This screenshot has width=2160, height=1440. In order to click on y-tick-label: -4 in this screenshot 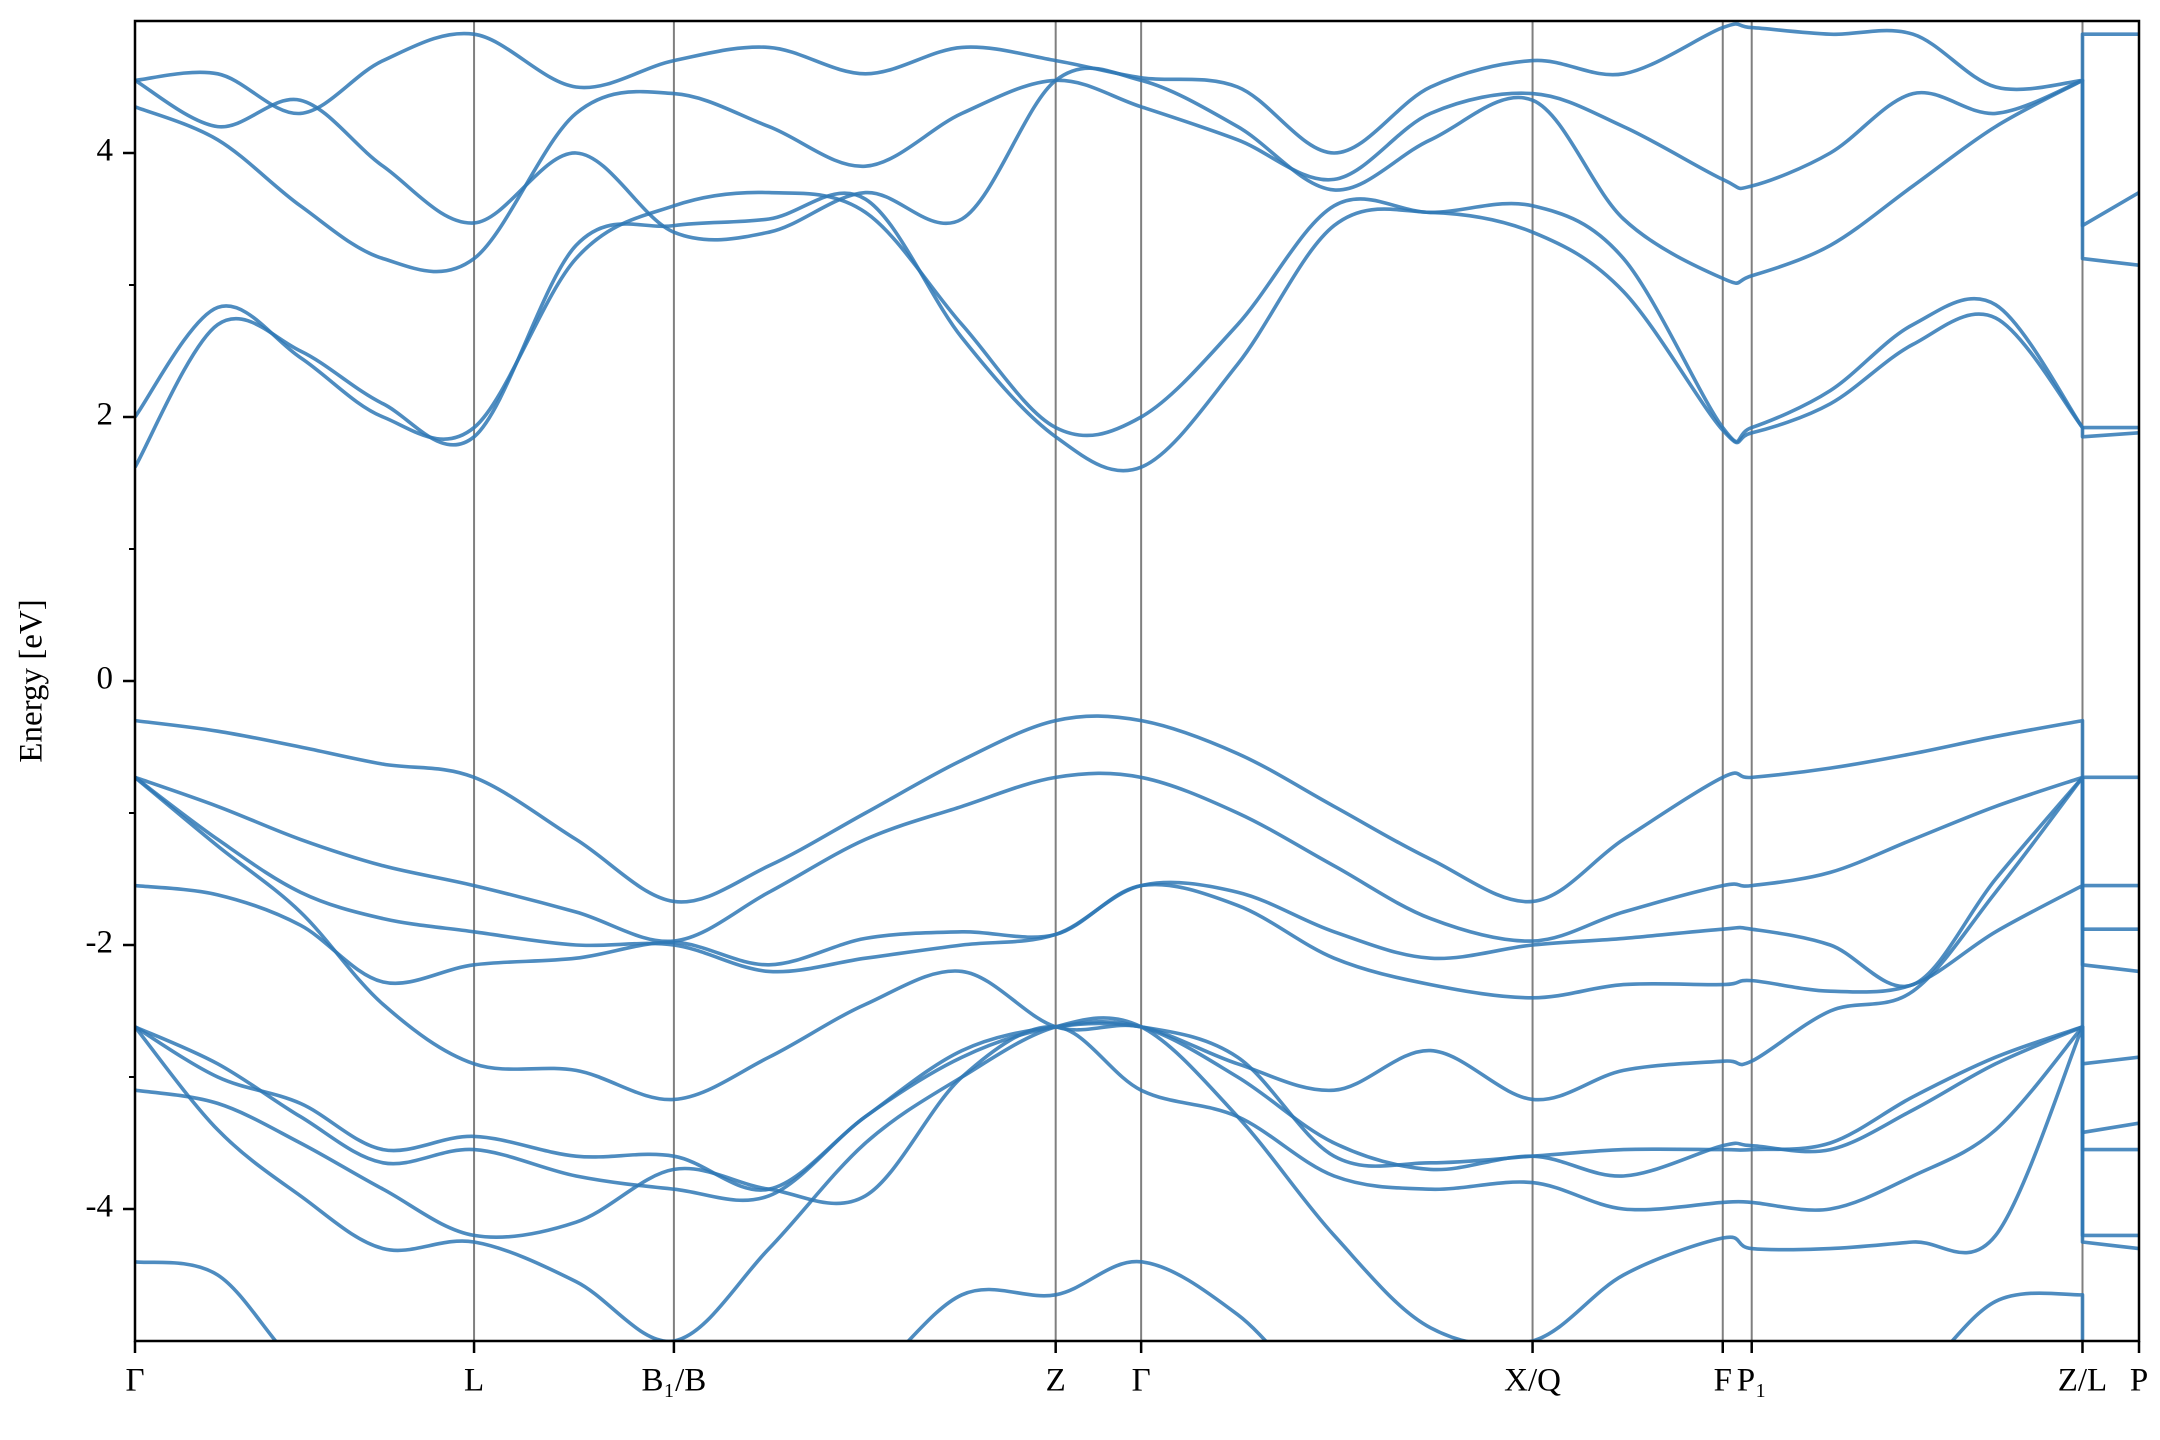, I will do `click(100, 1207)`.